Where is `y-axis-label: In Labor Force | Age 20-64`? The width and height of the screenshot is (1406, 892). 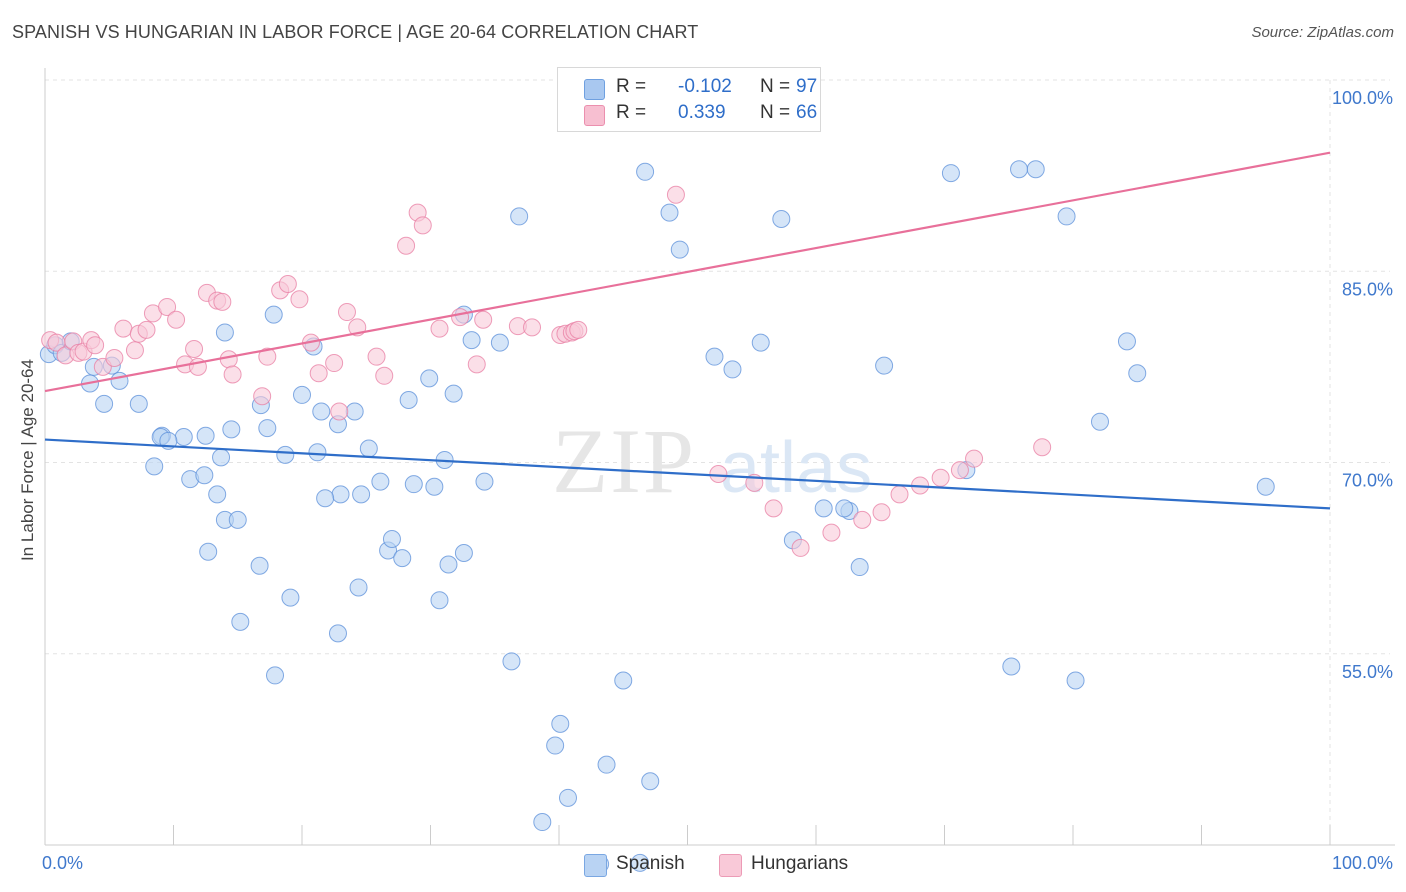
y-axis-label: In Labor Force | Age 20-64 is located at coordinates (27, 460).